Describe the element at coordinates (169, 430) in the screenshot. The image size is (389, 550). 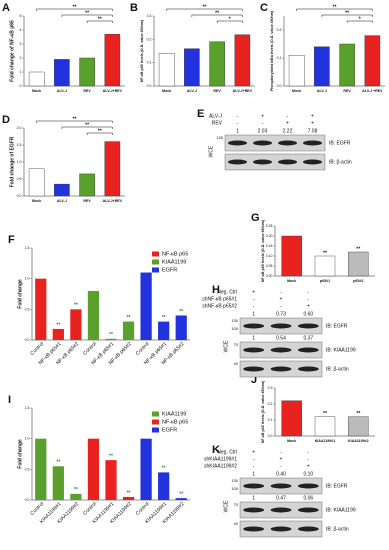
I see `legend-label: EGFR` at that location.